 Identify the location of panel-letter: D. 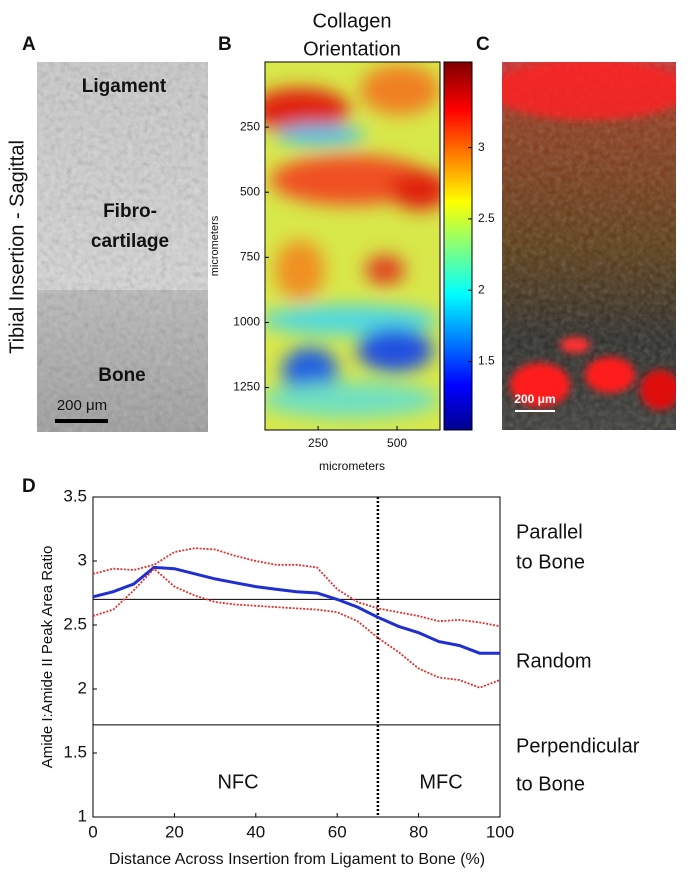
(29, 486).